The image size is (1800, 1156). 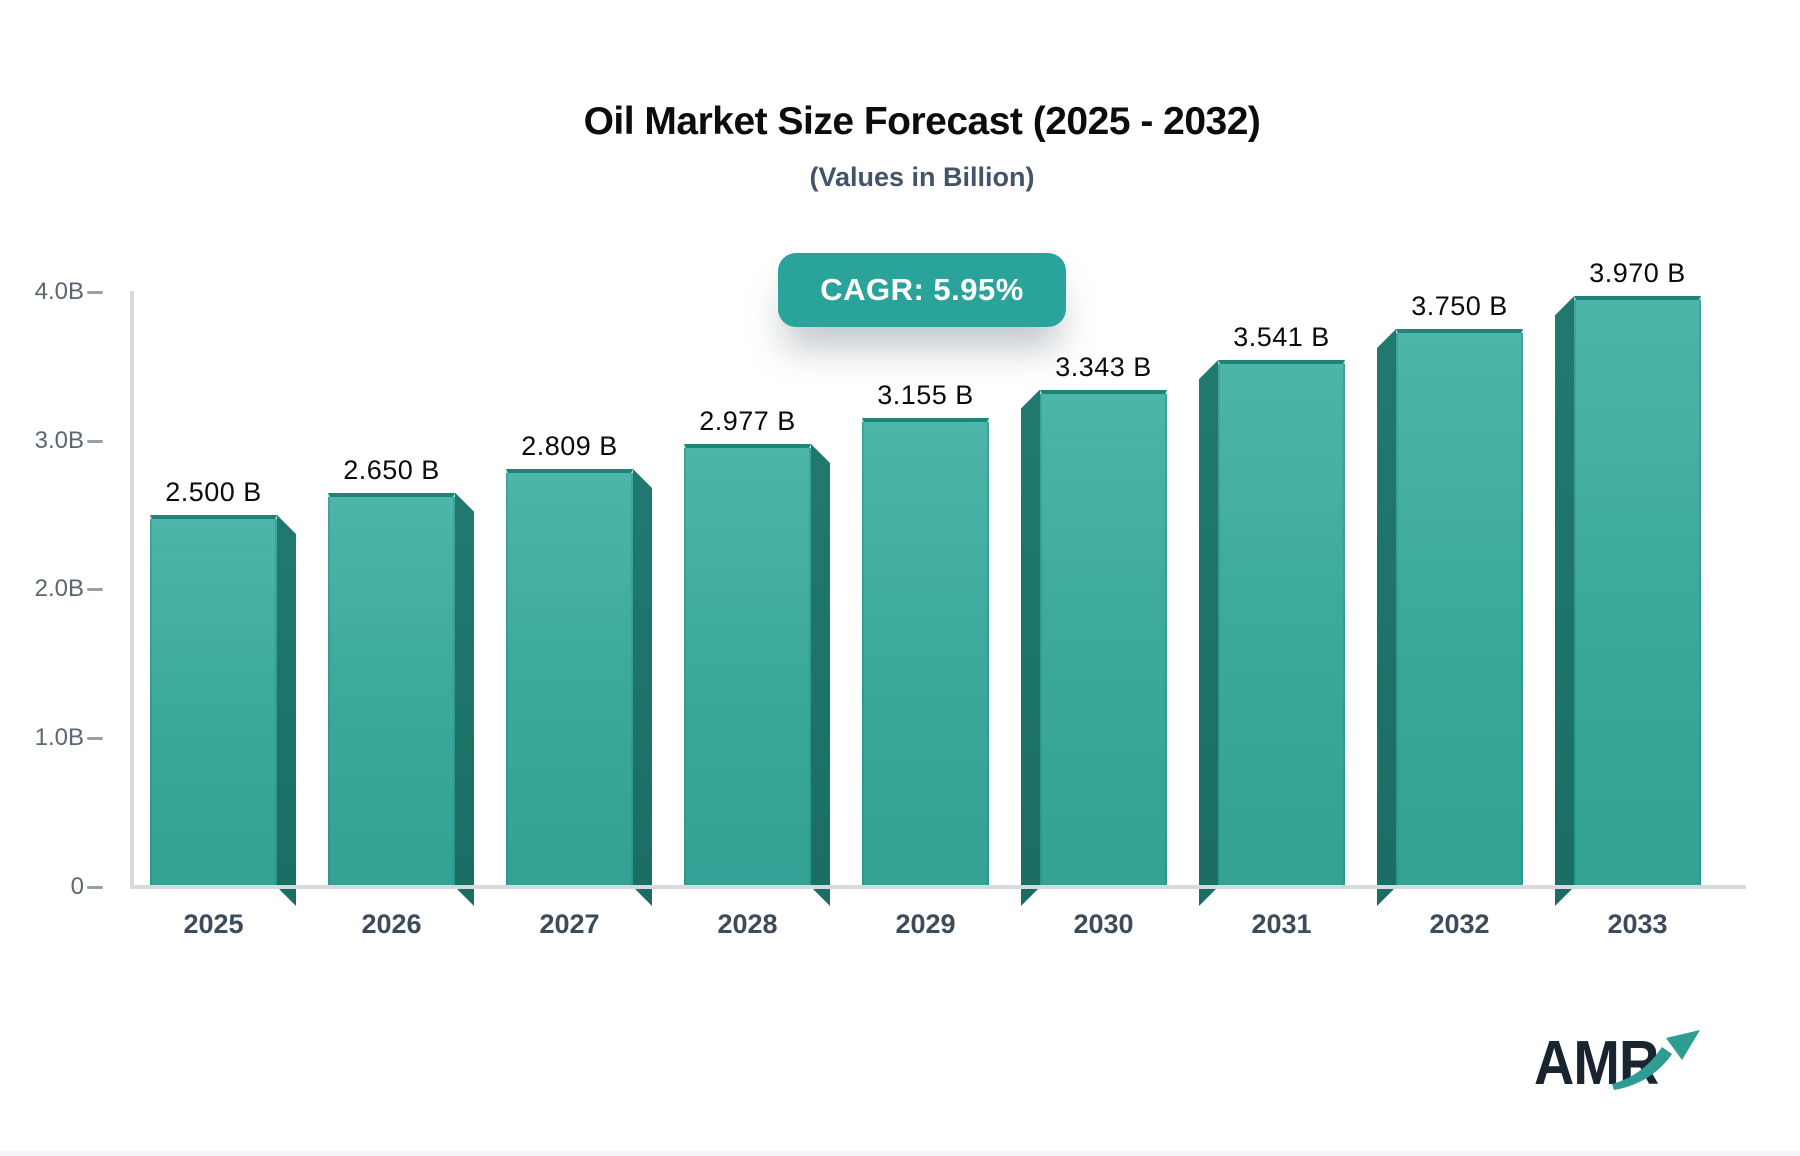 What do you see at coordinates (922, 177) in the screenshot?
I see `chart-subtitle: (Values in Billion)` at bounding box center [922, 177].